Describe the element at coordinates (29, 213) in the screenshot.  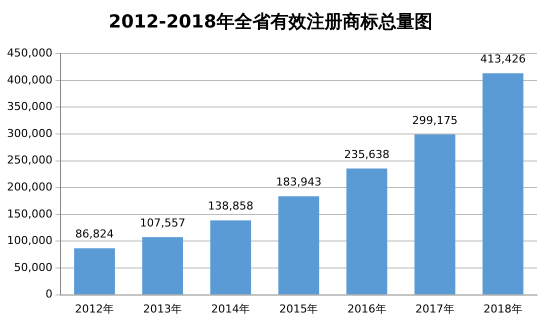
I see `y-tick-label: 150,000` at that location.